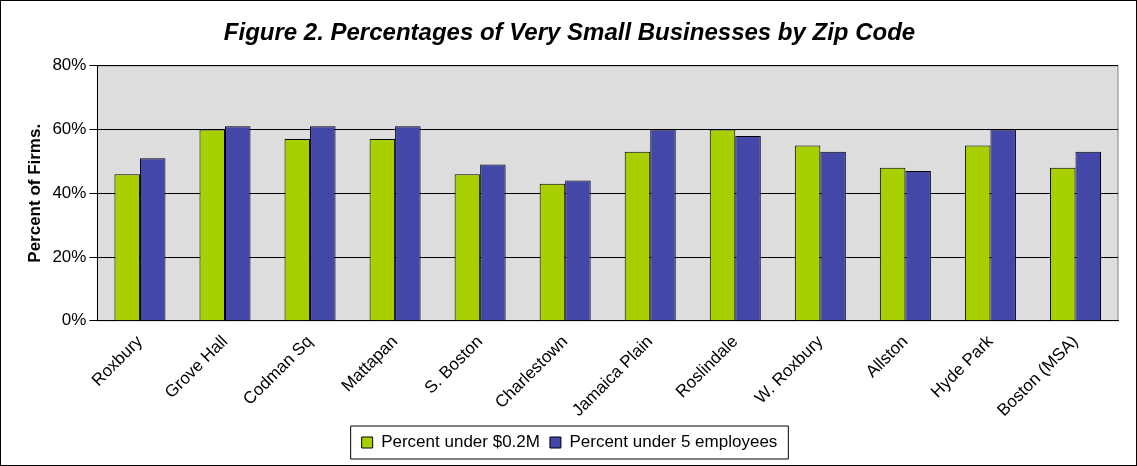 The height and width of the screenshot is (466, 1137). What do you see at coordinates (460, 442) in the screenshot?
I see `legend-label: Percent under $0.2M` at bounding box center [460, 442].